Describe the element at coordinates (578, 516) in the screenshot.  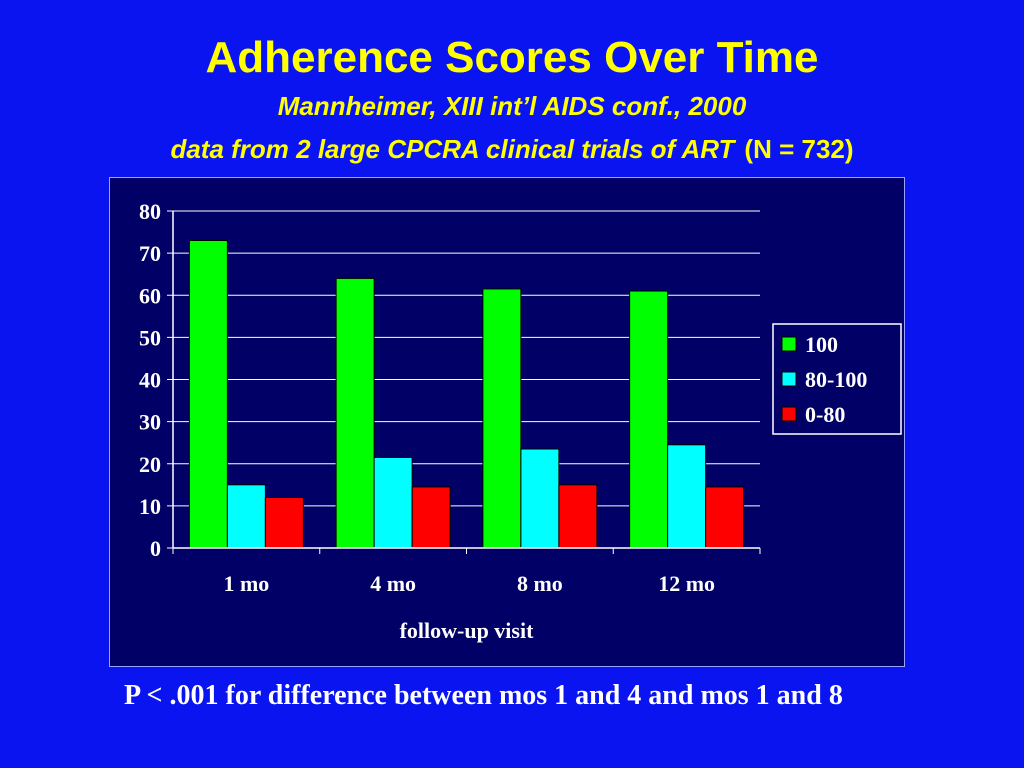
I see `bar-0-80-8-mo` at that location.